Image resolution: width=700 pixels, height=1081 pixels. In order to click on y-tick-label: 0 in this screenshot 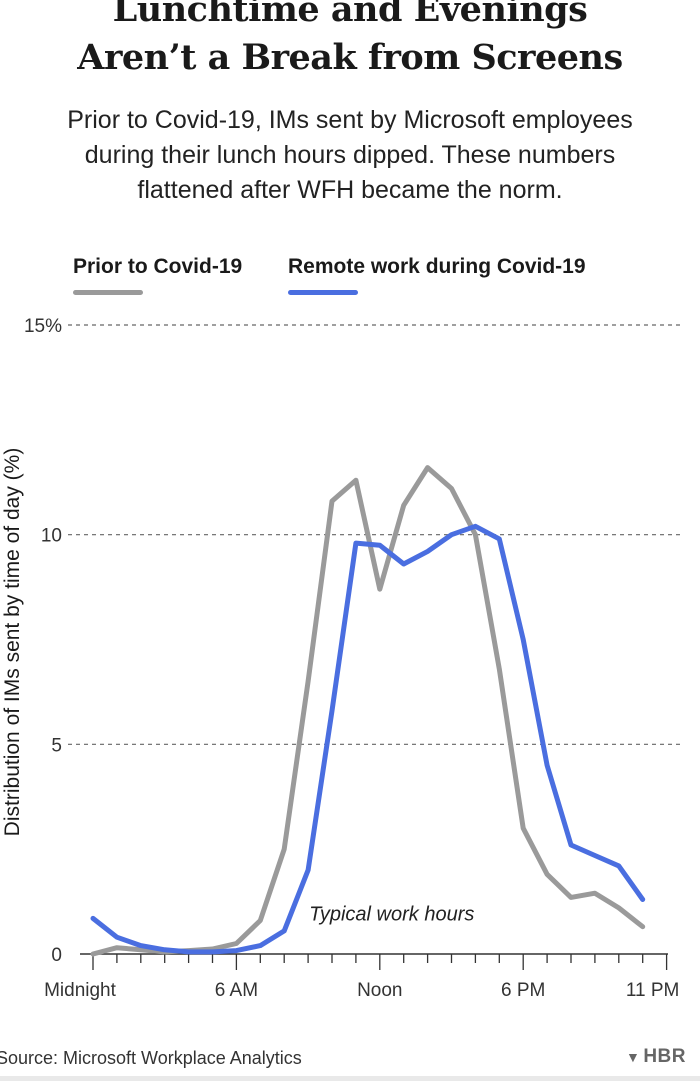, I will do `click(56, 955)`.